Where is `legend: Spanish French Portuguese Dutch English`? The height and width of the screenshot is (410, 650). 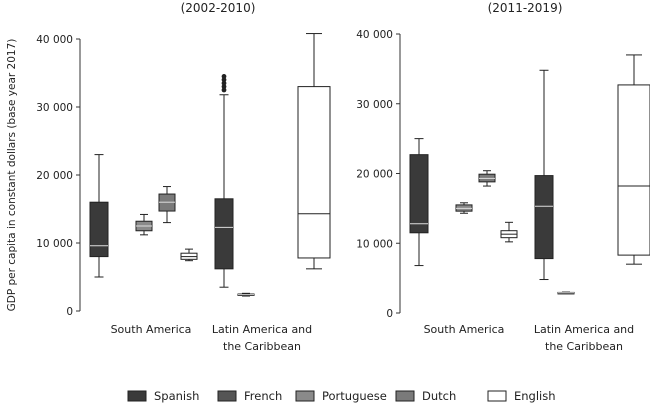
legend: Spanish French Portuguese Dutch English is located at coordinates (341, 396).